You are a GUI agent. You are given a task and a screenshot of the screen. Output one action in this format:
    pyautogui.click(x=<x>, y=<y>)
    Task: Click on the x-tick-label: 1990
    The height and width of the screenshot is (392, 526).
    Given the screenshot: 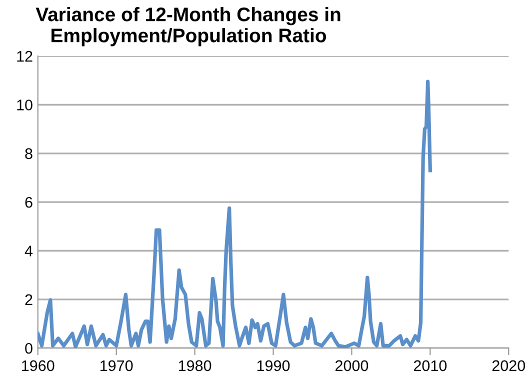 What is the action you would take?
    pyautogui.click(x=273, y=366)
    